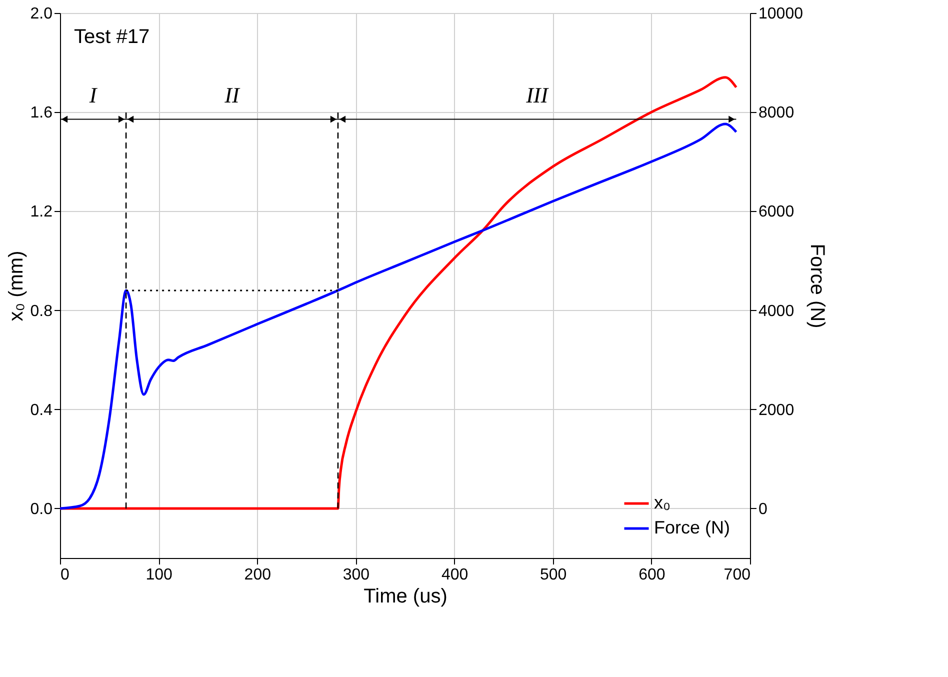 The height and width of the screenshot is (677, 948). I want to click on x-tick-label: 400, so click(454, 575).